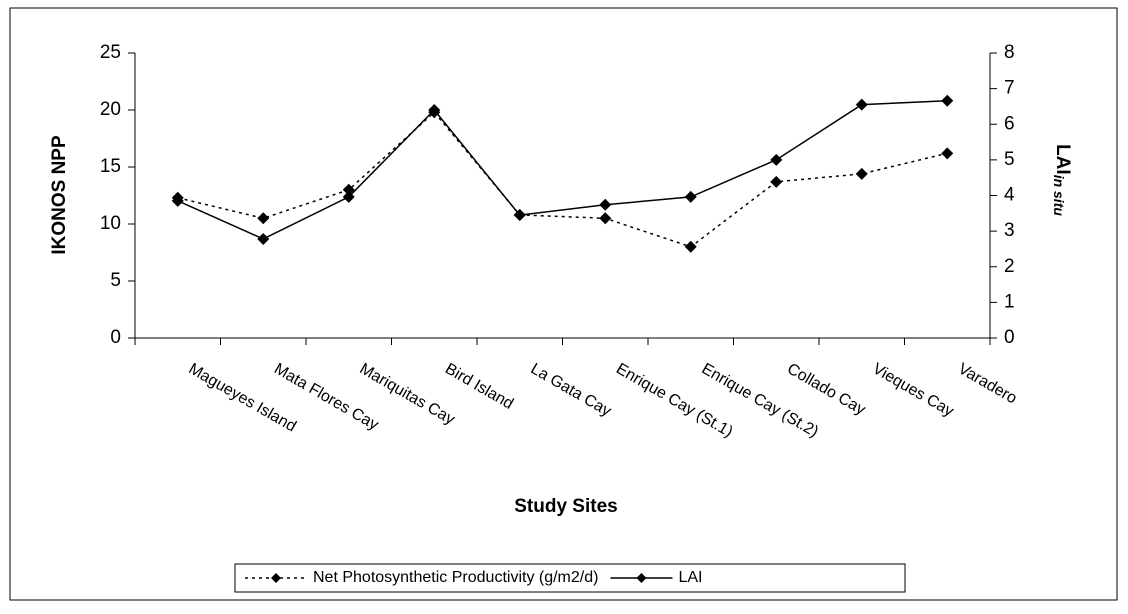 The width and height of the screenshot is (1128, 614). I want to click on y2-tick-label: 5, so click(1009, 159).